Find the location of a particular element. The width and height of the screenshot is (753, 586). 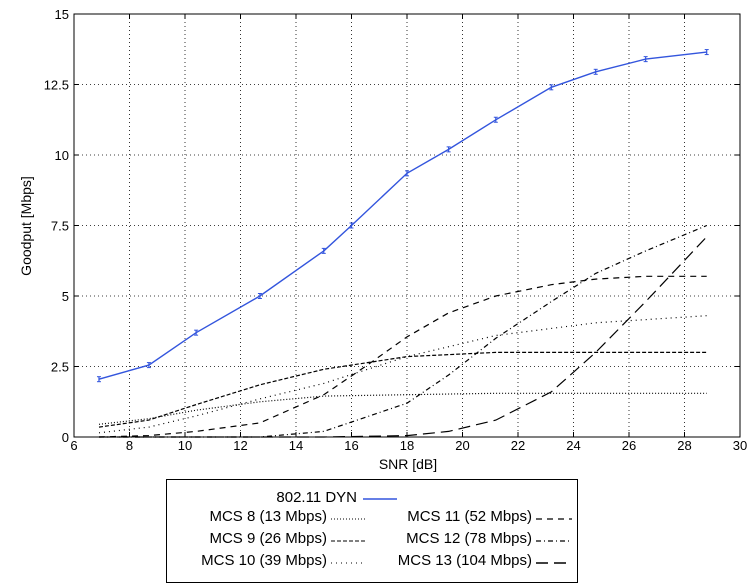

legend-label: MCS 8 (13 Mbps) is located at coordinates (268, 516).